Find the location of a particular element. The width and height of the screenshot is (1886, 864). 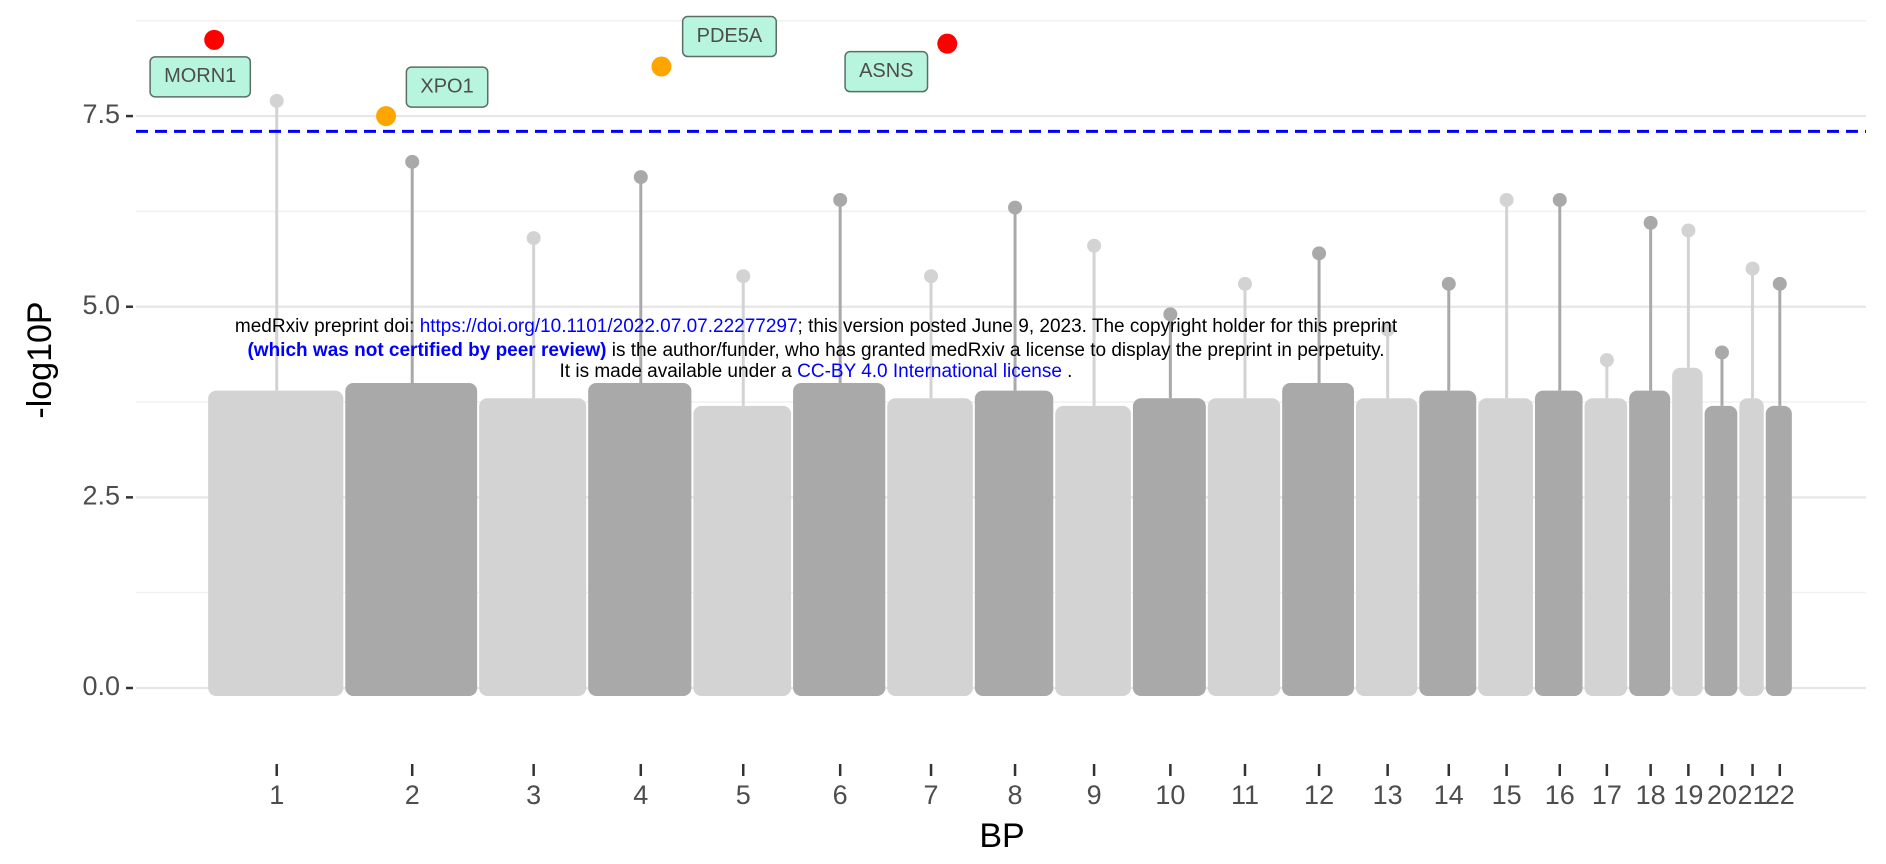

wm-text: medRxiv preprint doi: is located at coordinates (327, 326).